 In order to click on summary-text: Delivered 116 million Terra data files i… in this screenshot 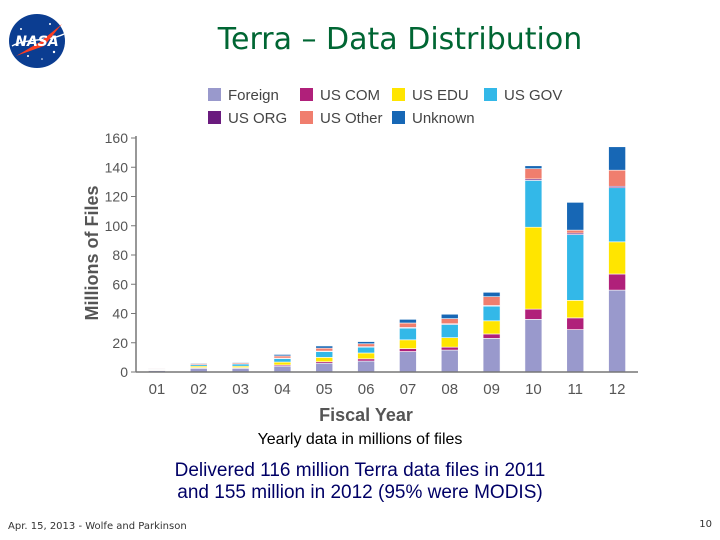, I will do `click(360, 482)`.